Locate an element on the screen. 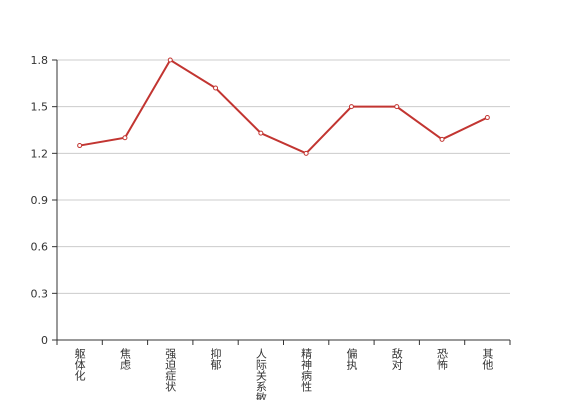 The width and height of the screenshot is (567, 400). x-tick-label: 人际关系敏感 is located at coordinates (260, 374).